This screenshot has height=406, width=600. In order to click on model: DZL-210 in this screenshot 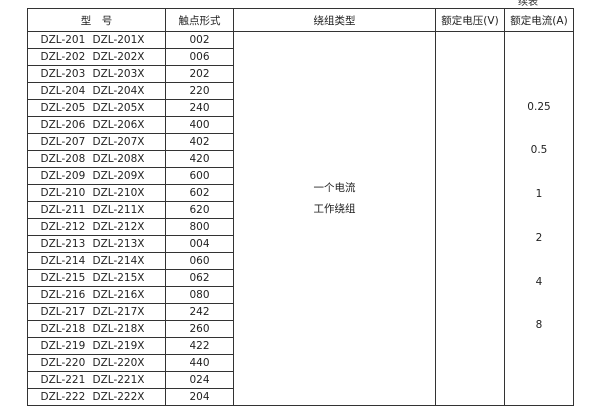, I will do `click(63, 193)`.